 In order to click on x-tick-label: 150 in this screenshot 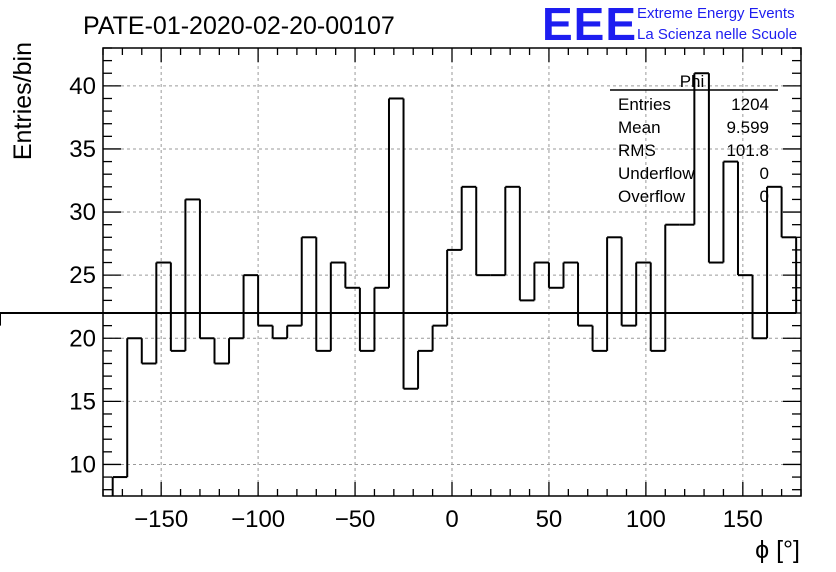, I will do `click(743, 519)`.